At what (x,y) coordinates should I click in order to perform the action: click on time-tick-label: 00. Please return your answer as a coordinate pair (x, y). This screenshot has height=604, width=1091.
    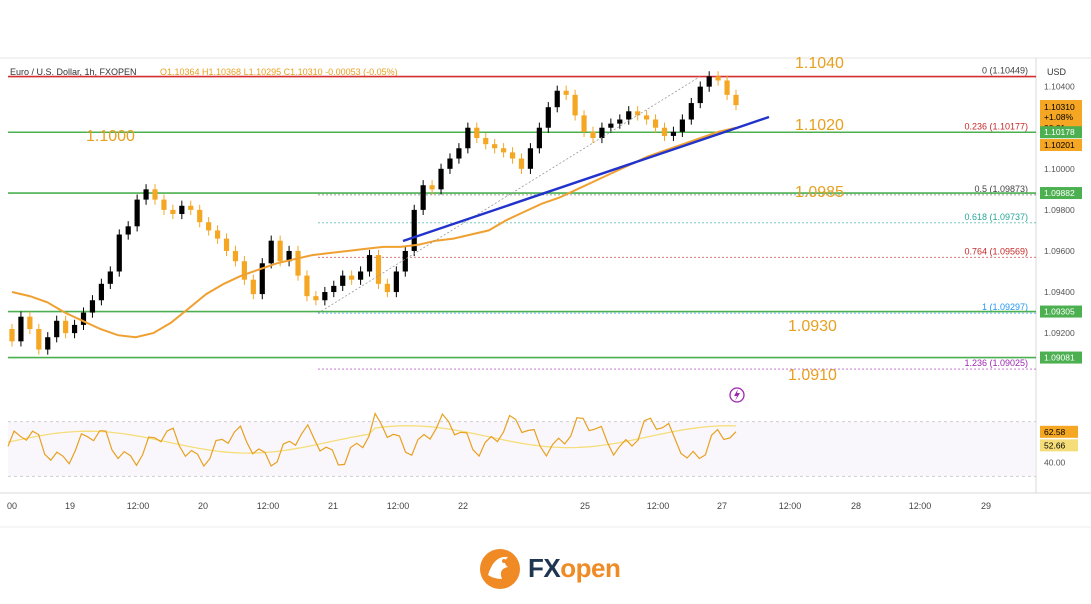
    Looking at the image, I should click on (12, 506).